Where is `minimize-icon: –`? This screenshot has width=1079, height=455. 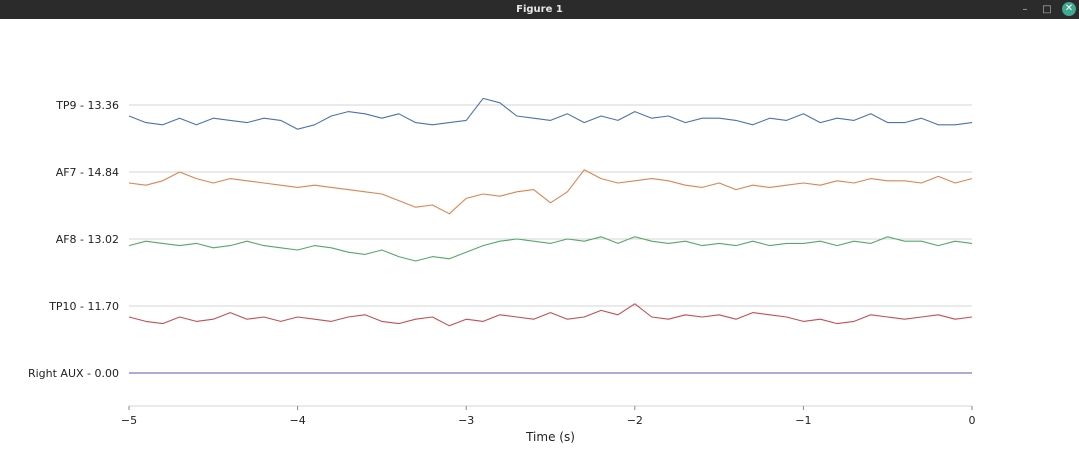
minimize-icon: – is located at coordinates (1025, 9).